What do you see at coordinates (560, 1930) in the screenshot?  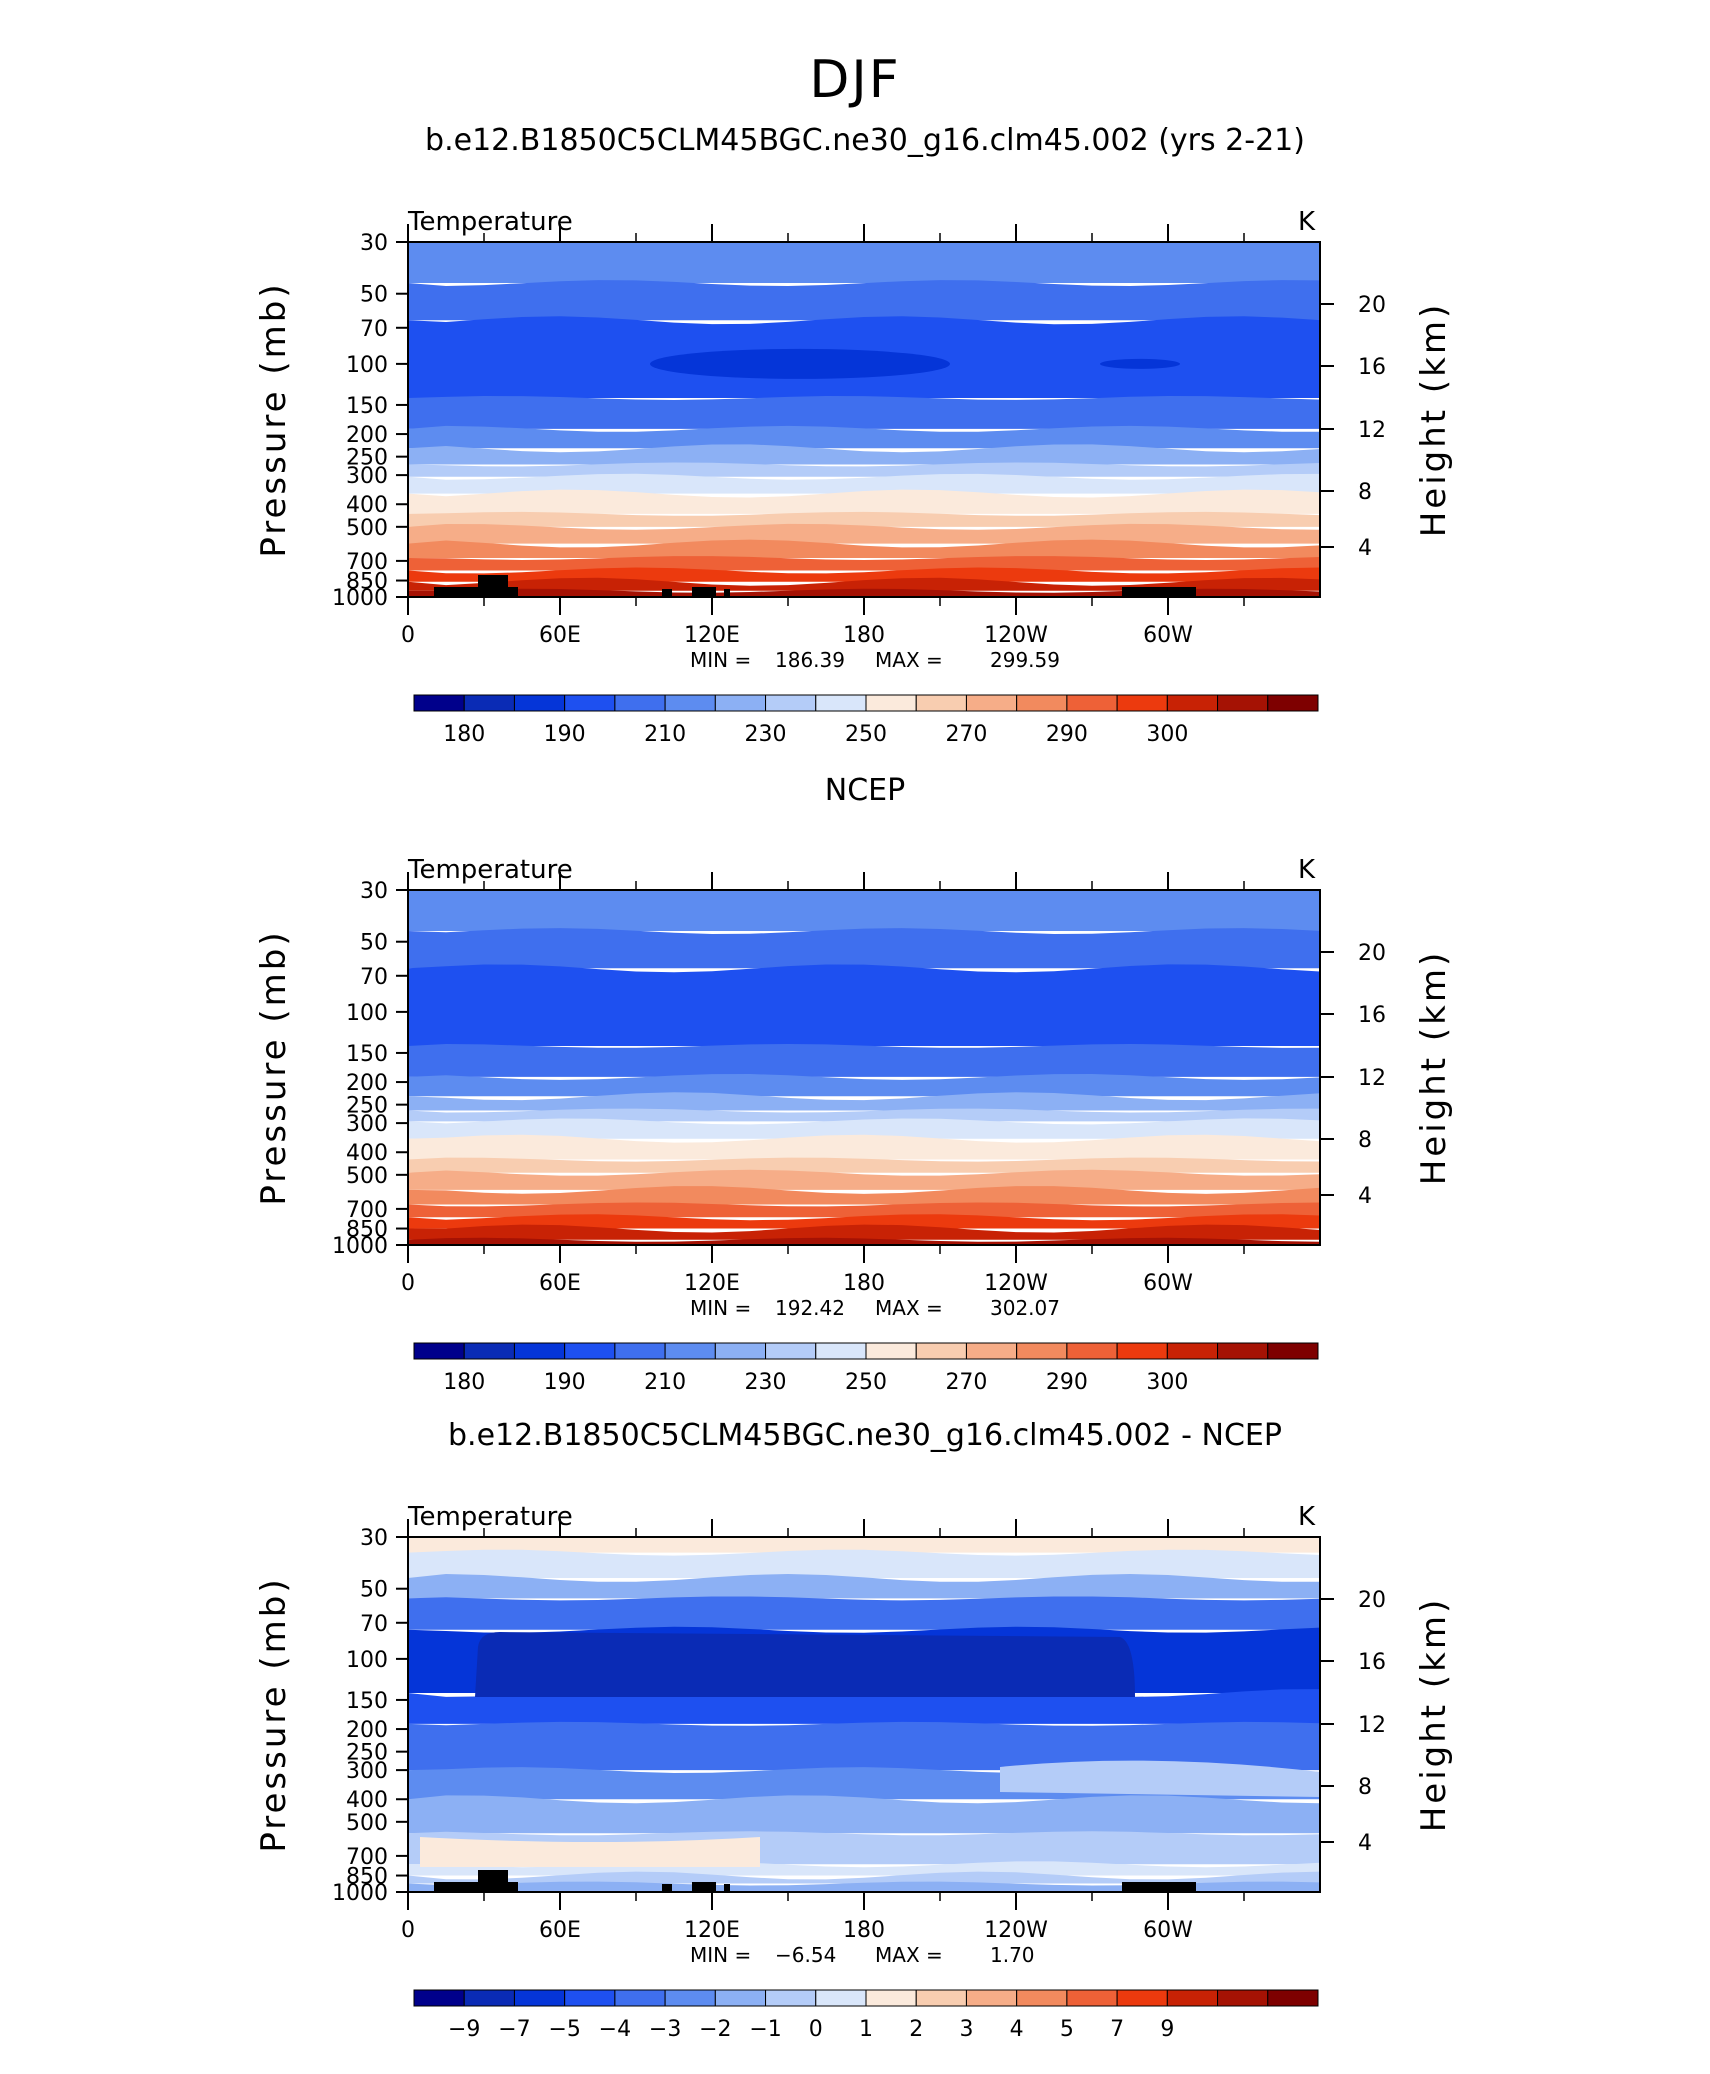 I see `x-tick-label: 60E` at bounding box center [560, 1930].